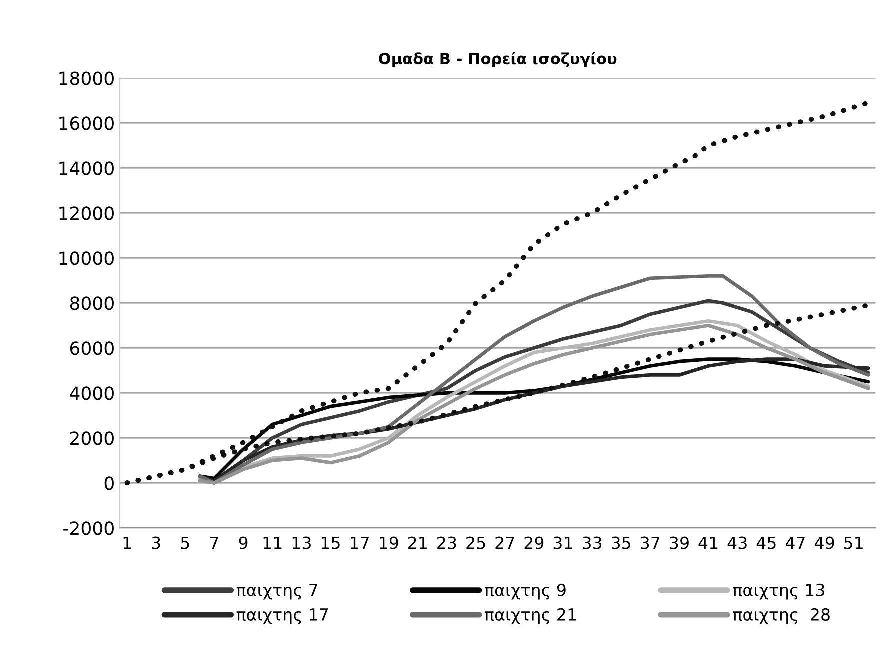  Describe the element at coordinates (417, 543) in the screenshot. I see `x-tick-label: 21` at that location.